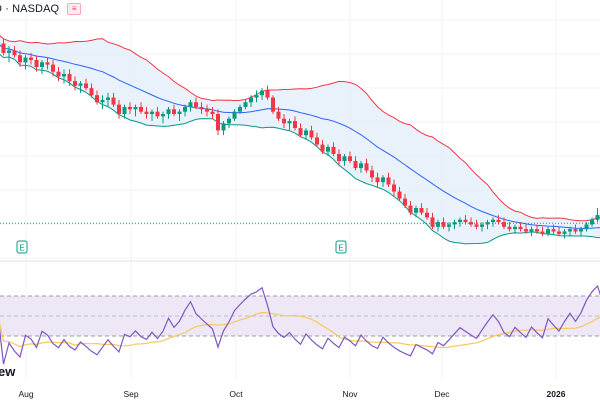 The height and width of the screenshot is (400, 600). I want to click on time-axis-label: 2026, so click(556, 394).